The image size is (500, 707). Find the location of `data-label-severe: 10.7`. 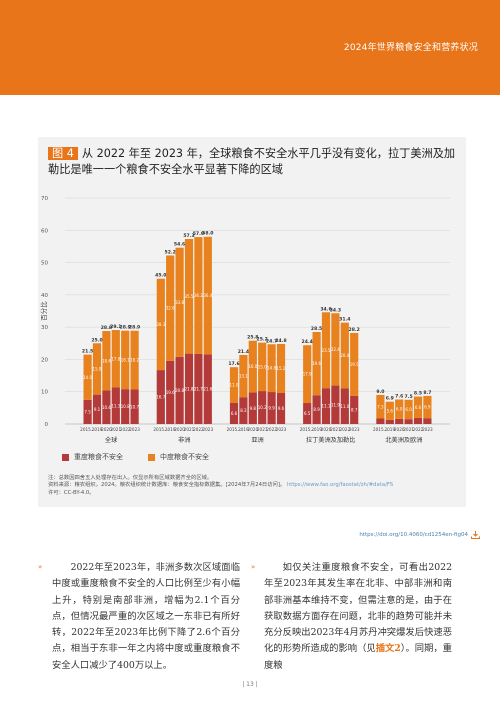

data-label-severe: 10.7 is located at coordinates (134, 406).